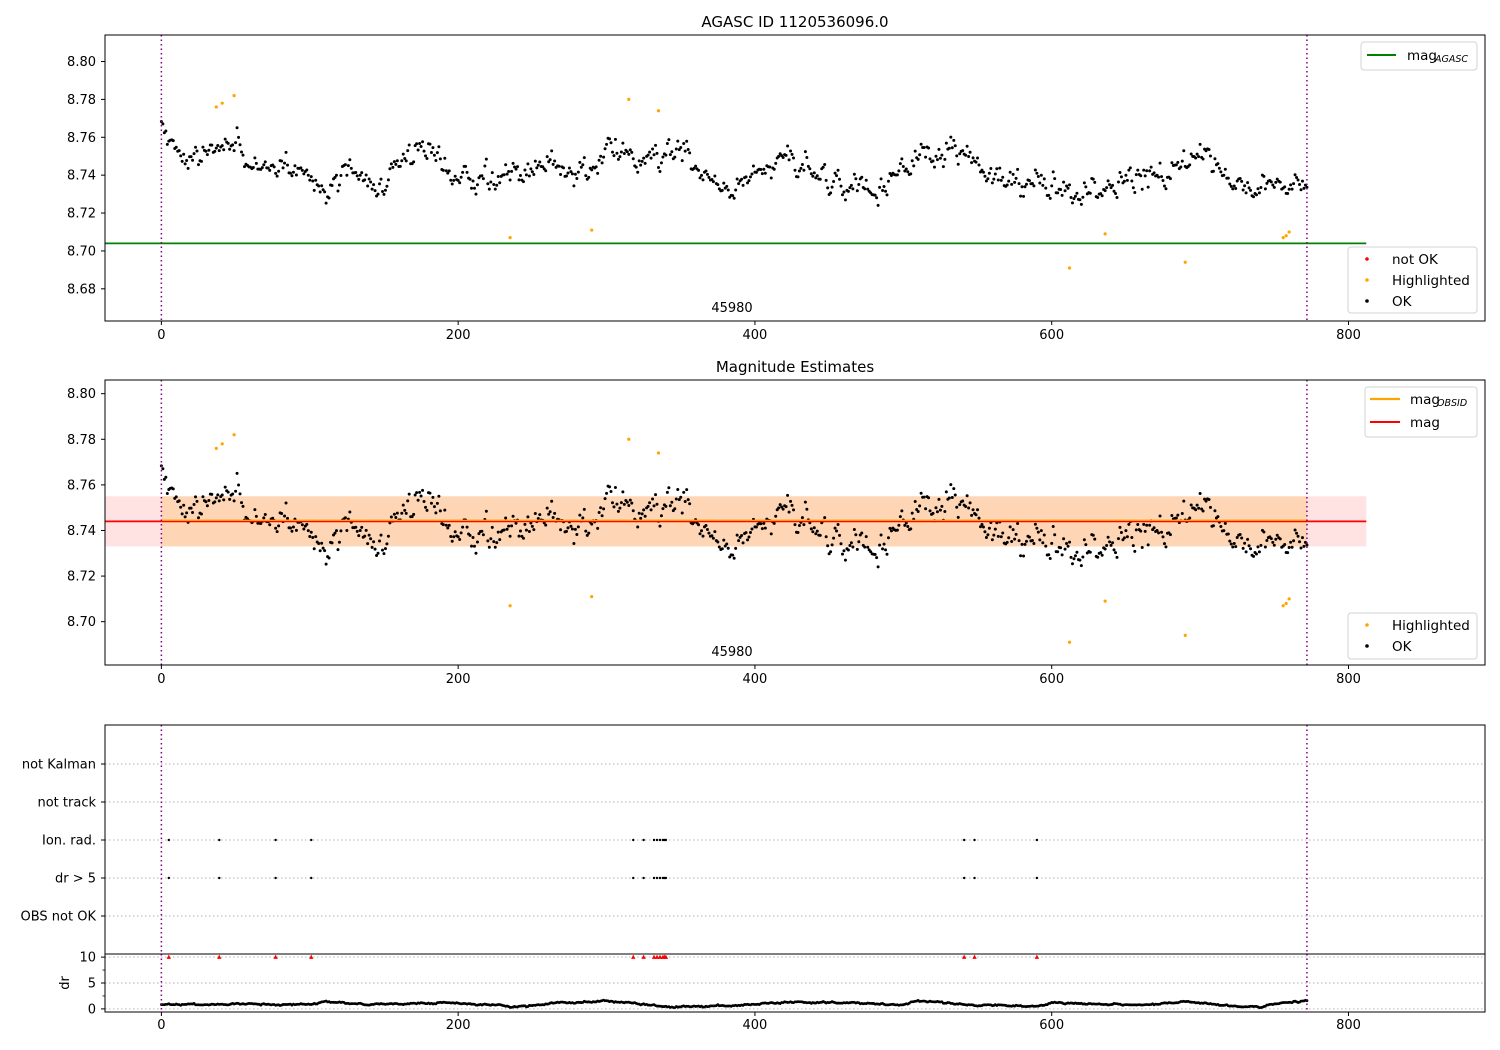 Image resolution: width=1500 pixels, height=1050 pixels. What do you see at coordinates (731, 308) in the screenshot?
I see `panel-1-annotation: 45980` at bounding box center [731, 308].